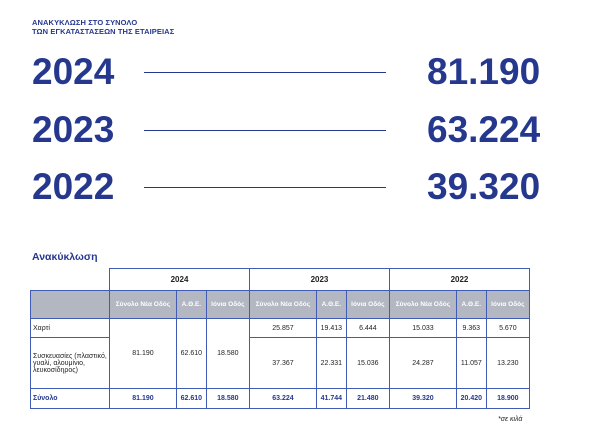 The width and height of the screenshot is (590, 438). What do you see at coordinates (70, 328) in the screenshot?
I see `row-label: Χαρτί` at bounding box center [70, 328].